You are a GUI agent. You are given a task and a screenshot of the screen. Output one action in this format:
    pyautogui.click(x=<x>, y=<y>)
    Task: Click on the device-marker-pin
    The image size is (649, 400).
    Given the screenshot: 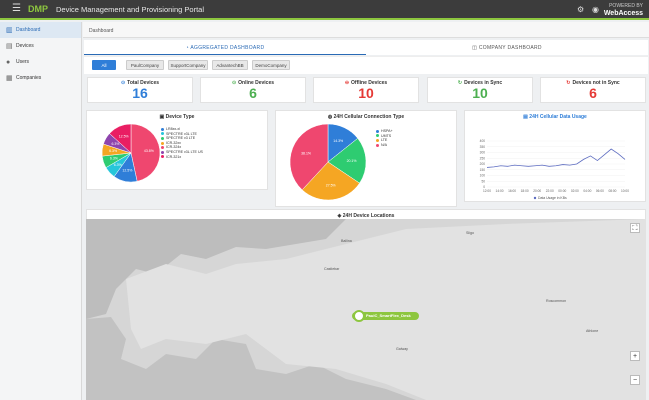 What is the action you would take?
    pyautogui.click(x=359, y=316)
    